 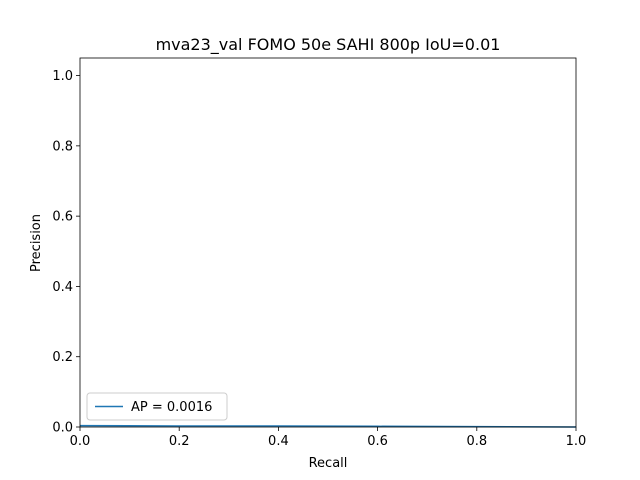 What do you see at coordinates (328, 45) in the screenshot?
I see `chart-title: mva23_val FOMO 50e SAHI 800p IoU=0.01` at bounding box center [328, 45].